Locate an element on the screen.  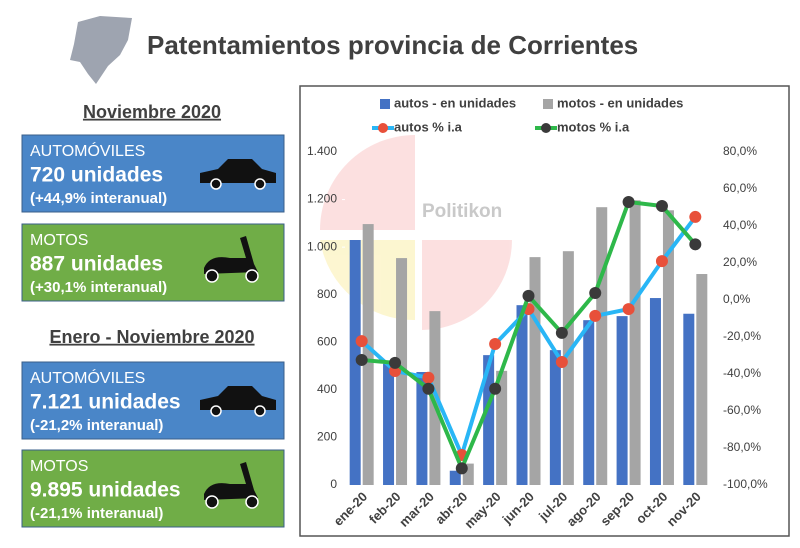
stat-change: (-21,1% interanual) is located at coordinates (96, 513).